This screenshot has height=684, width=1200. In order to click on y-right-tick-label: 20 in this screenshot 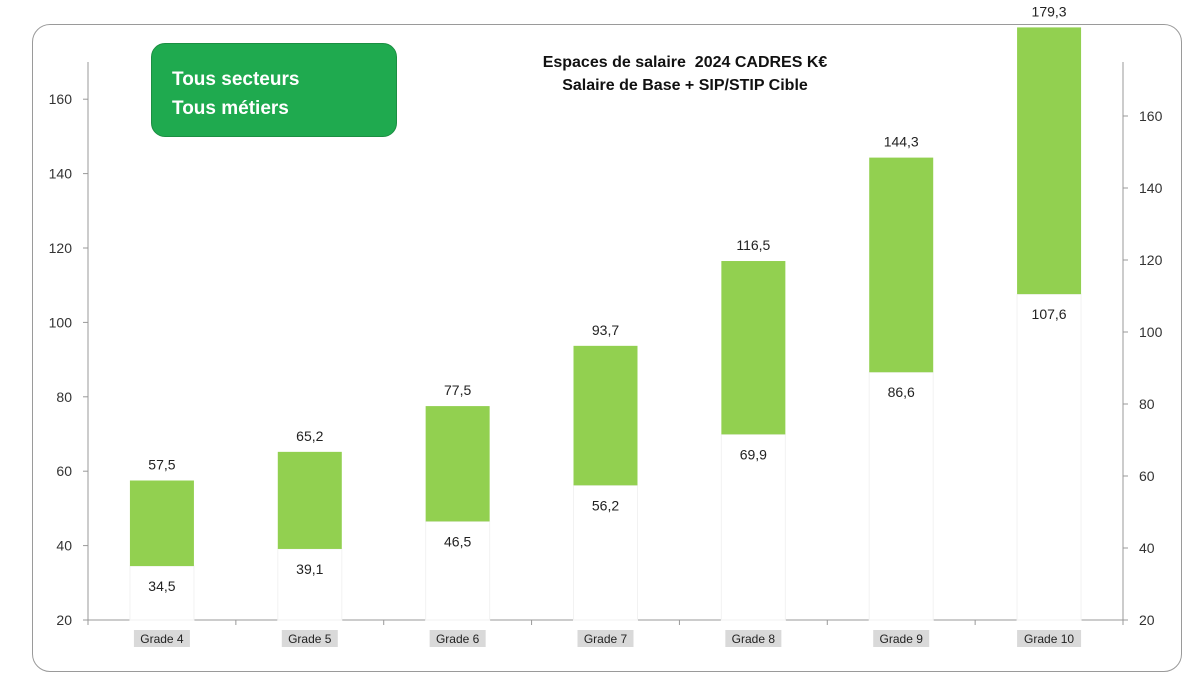, I will do `click(1147, 620)`.